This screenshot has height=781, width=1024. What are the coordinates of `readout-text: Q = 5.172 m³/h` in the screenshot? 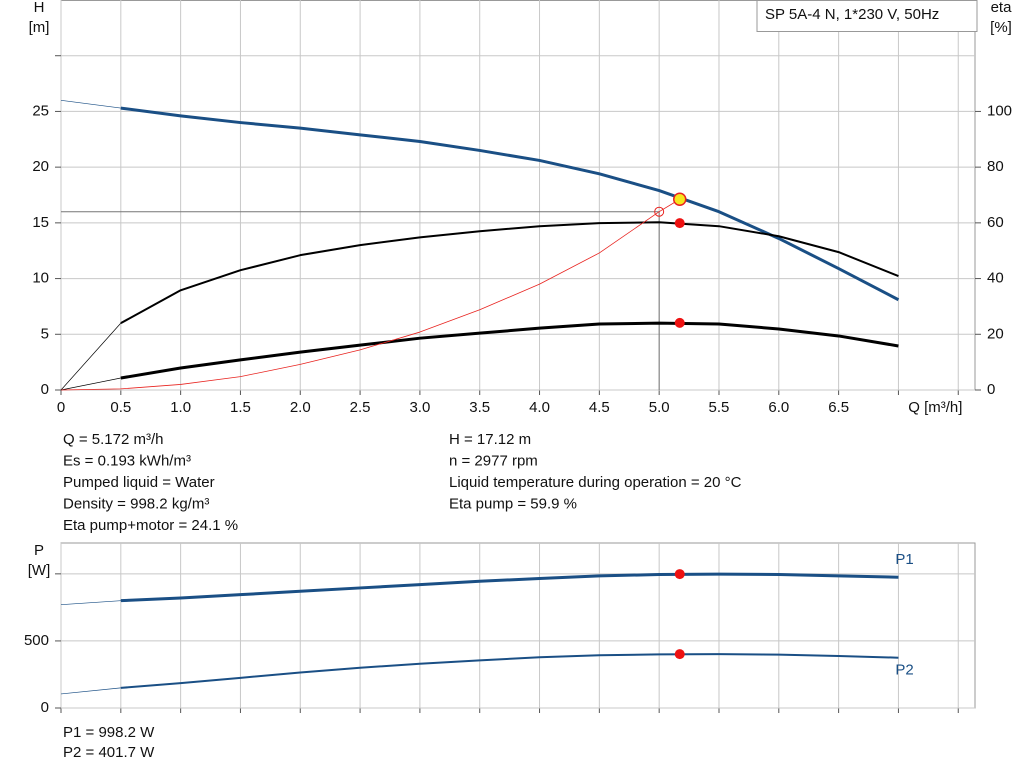 It's located at (113, 439).